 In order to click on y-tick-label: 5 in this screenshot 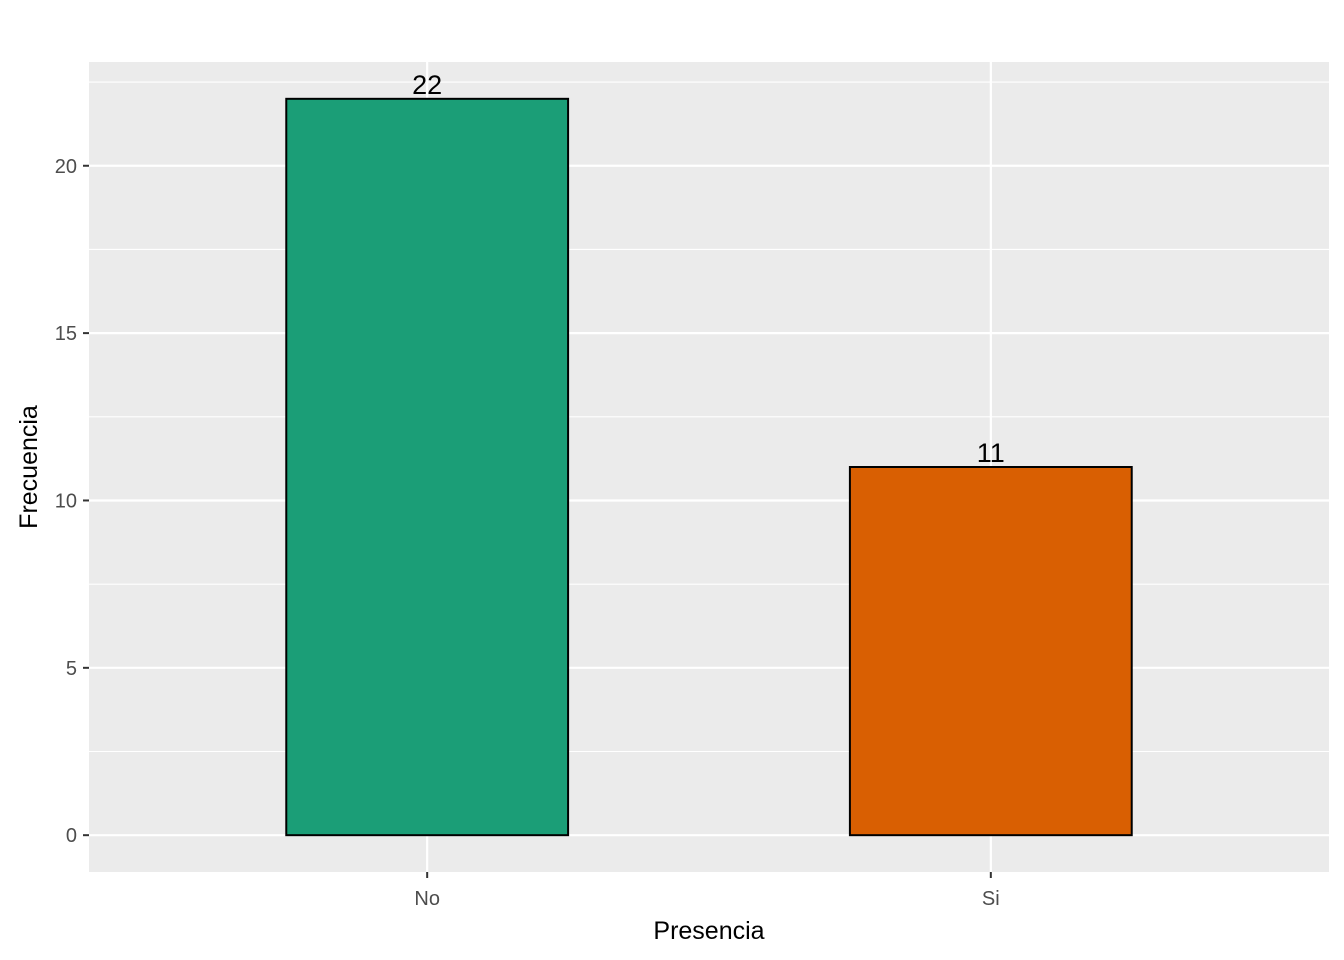, I will do `click(71, 669)`.